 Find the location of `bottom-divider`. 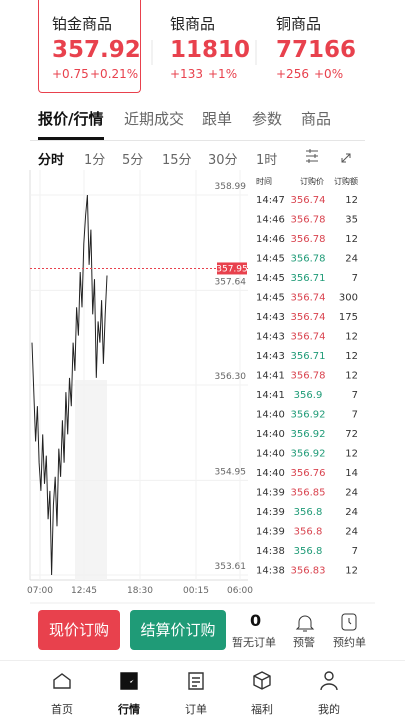

bottom-divider is located at coordinates (202, 660).